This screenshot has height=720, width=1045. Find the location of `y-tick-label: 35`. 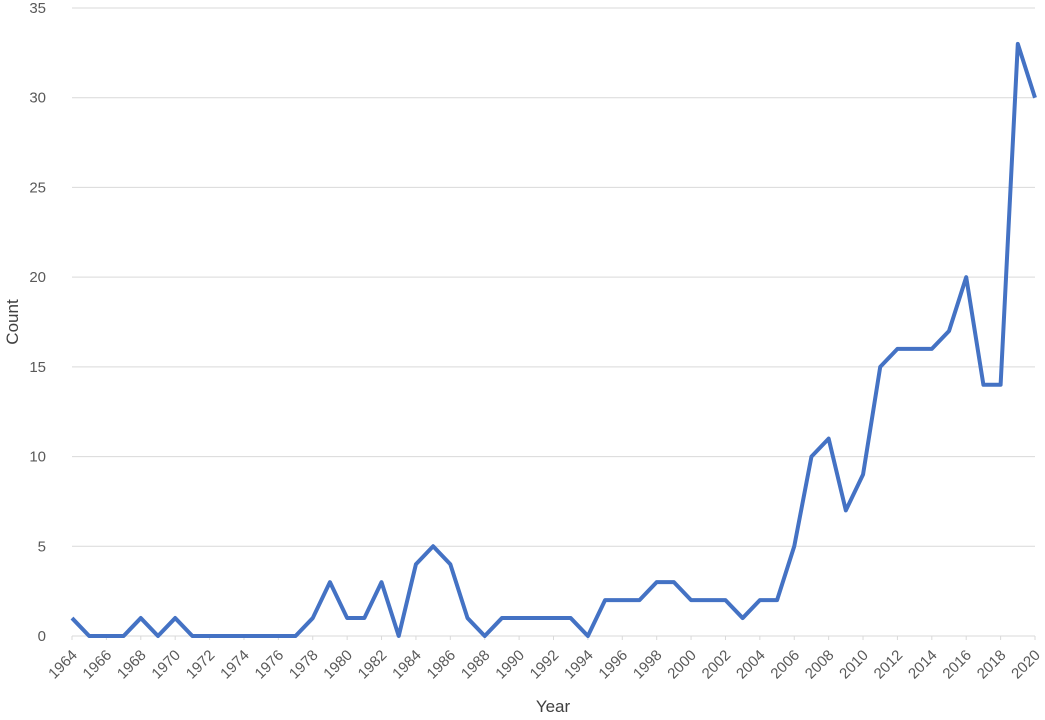

y-tick-label: 35 is located at coordinates (37, 8).